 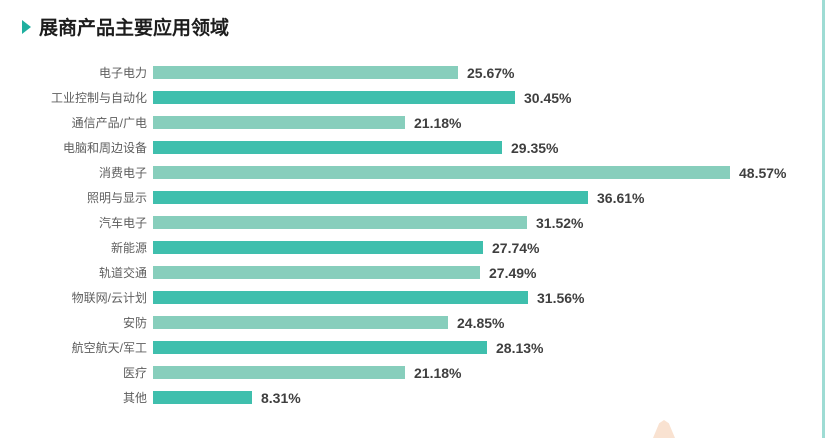 What do you see at coordinates (413, 122) in the screenshot?
I see `bar-row: 通信产品/广电 21.18%` at bounding box center [413, 122].